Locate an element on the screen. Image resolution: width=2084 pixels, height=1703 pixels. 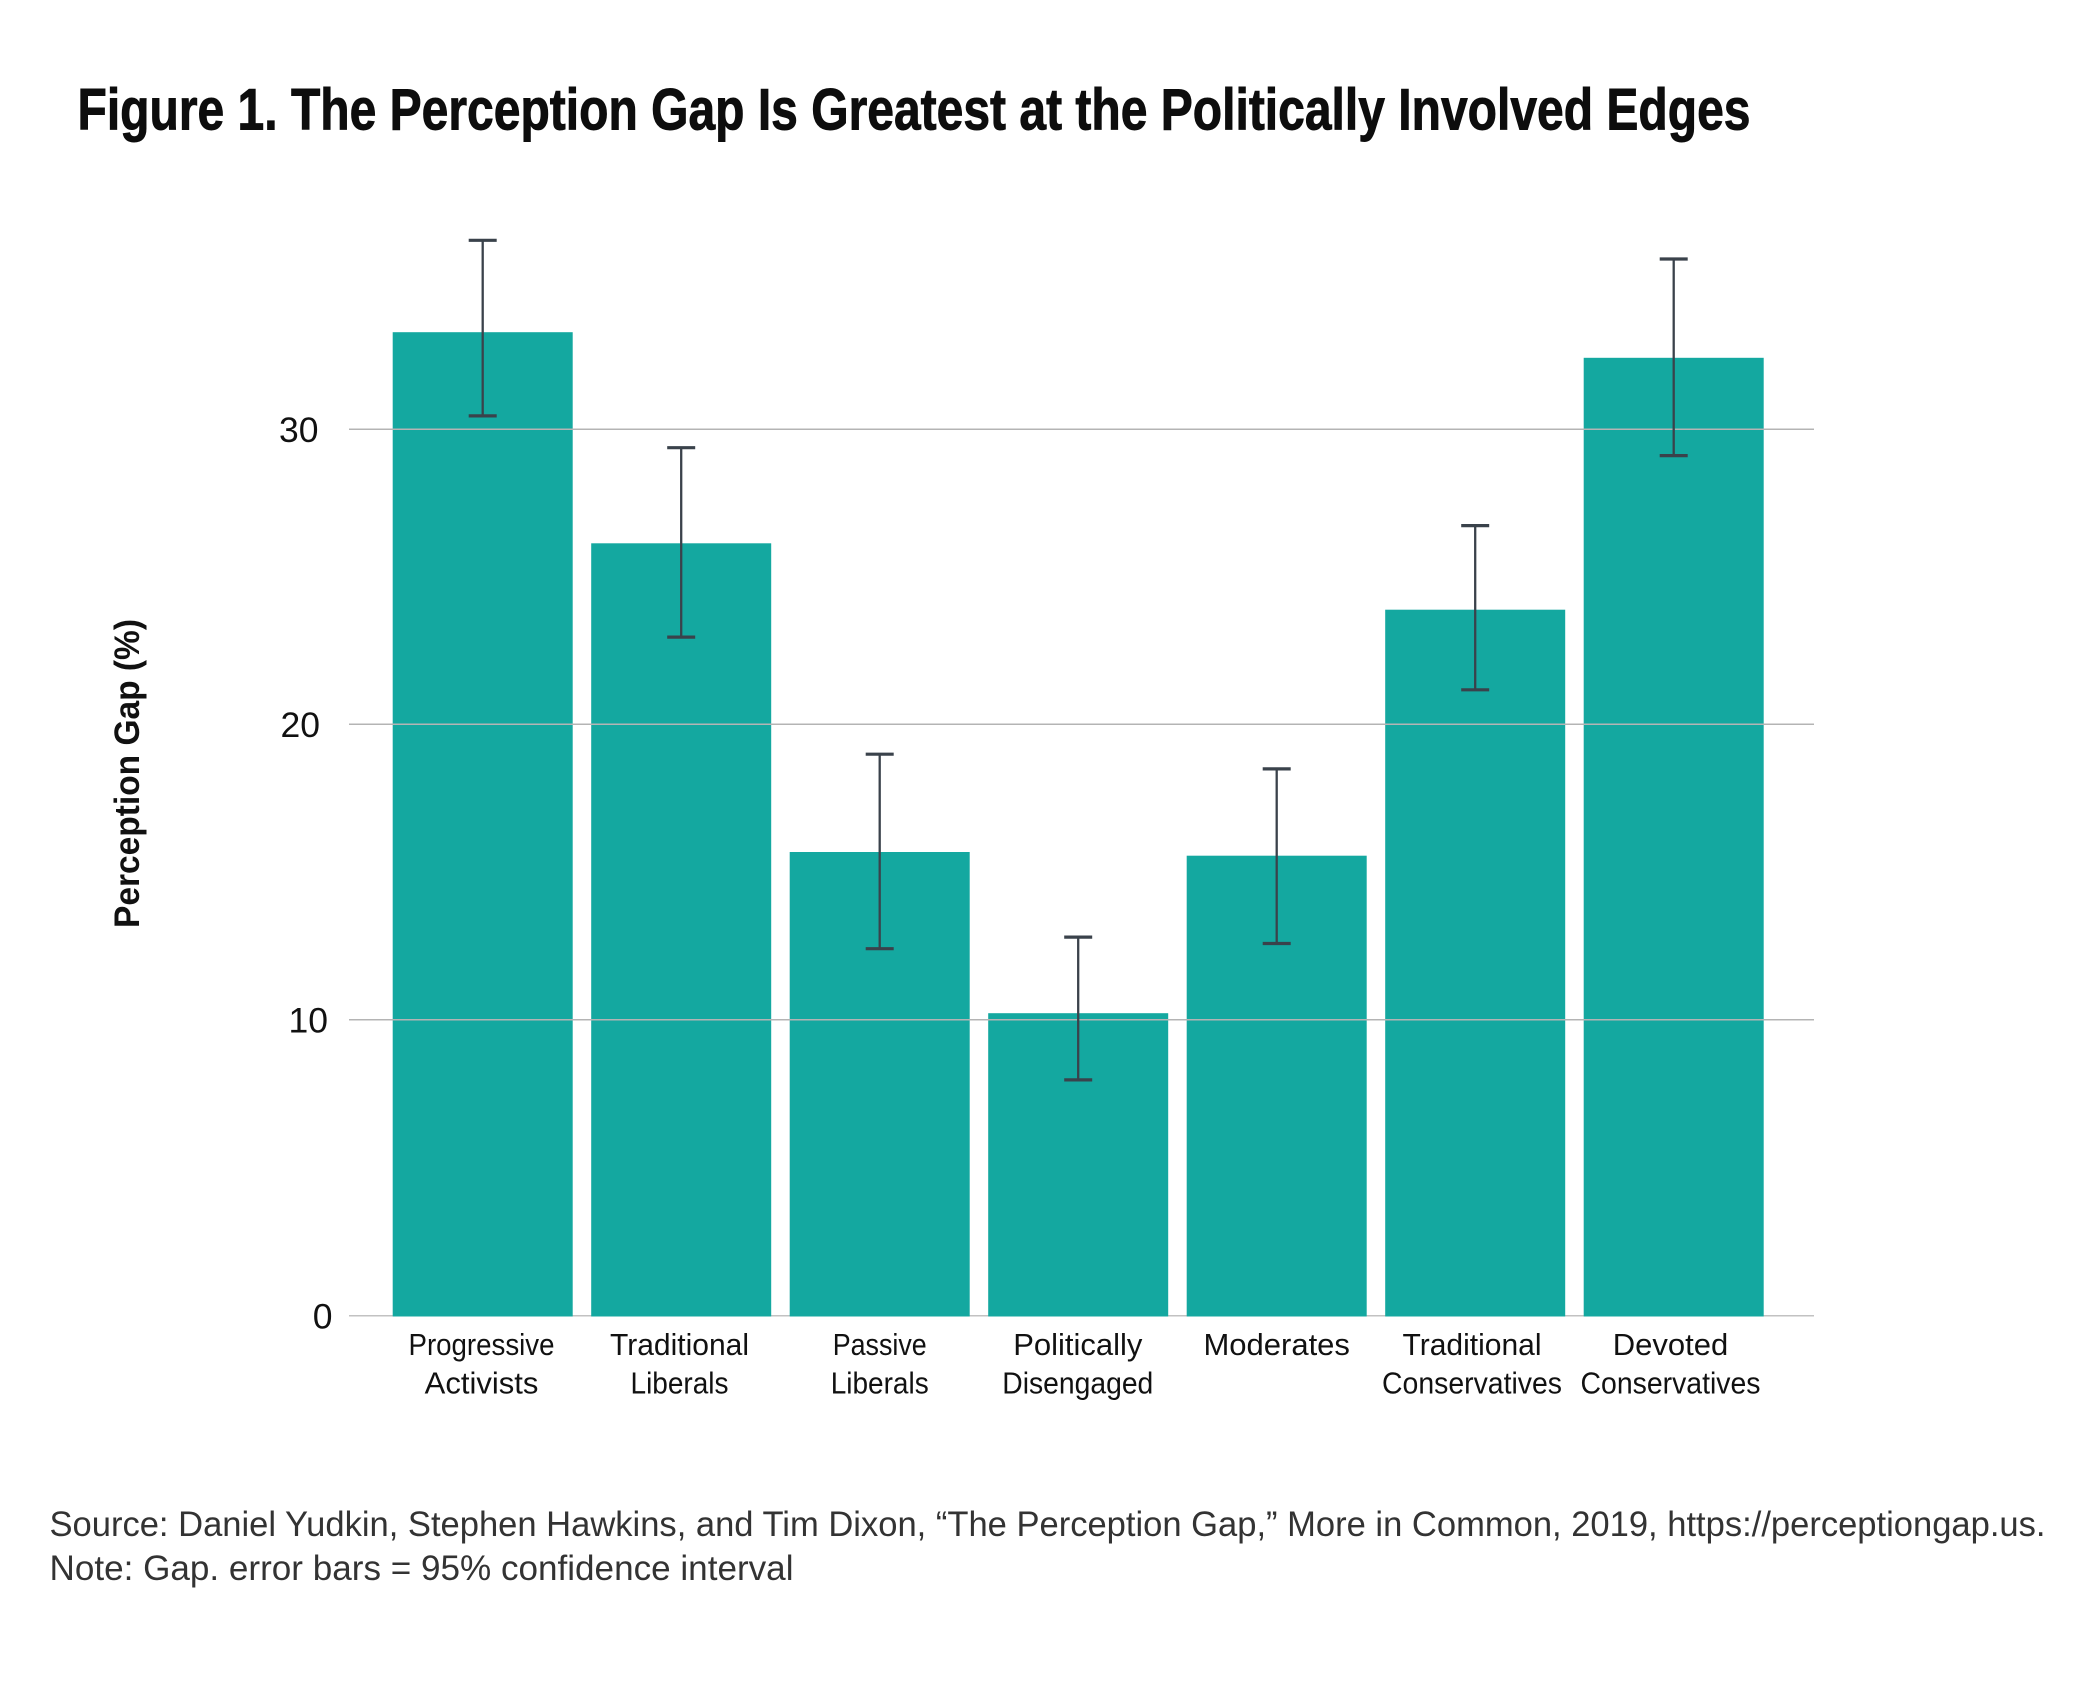
svg-text: Passive is located at coordinates (880, 1344).